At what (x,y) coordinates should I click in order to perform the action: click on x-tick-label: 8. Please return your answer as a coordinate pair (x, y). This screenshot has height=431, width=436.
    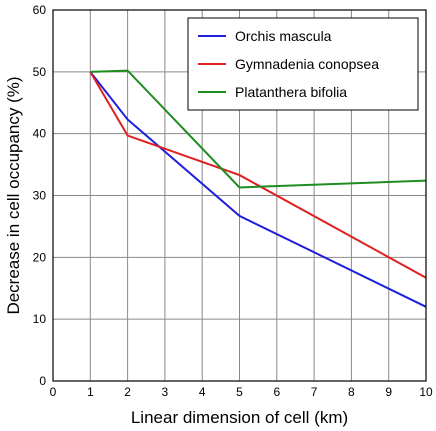
    Looking at the image, I should click on (351, 392).